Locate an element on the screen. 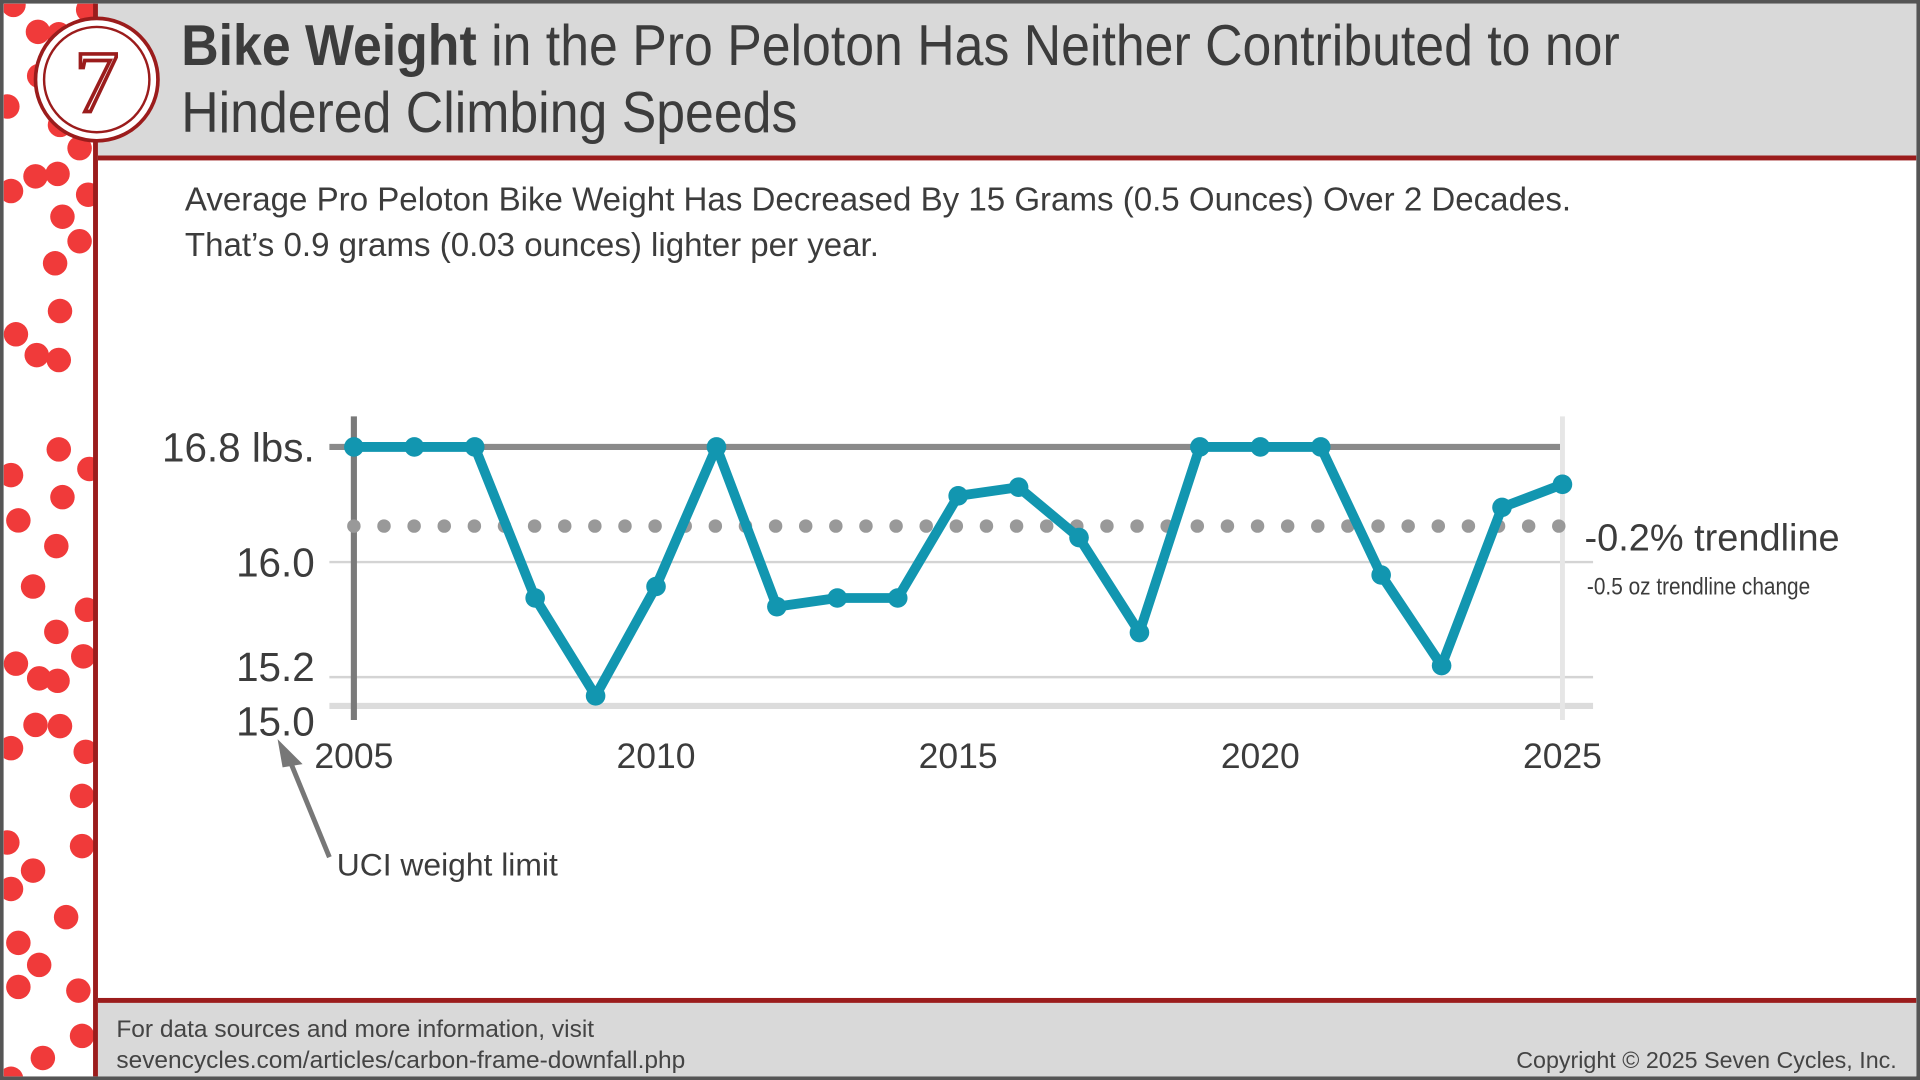  y-tick-label: 15.2 is located at coordinates (275, 667).